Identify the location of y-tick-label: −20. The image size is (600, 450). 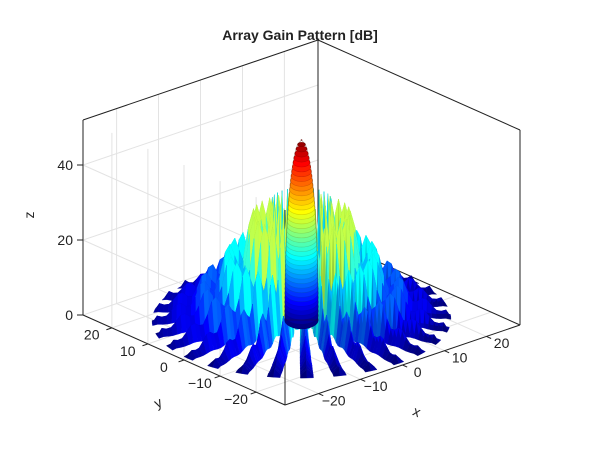
(236, 399).